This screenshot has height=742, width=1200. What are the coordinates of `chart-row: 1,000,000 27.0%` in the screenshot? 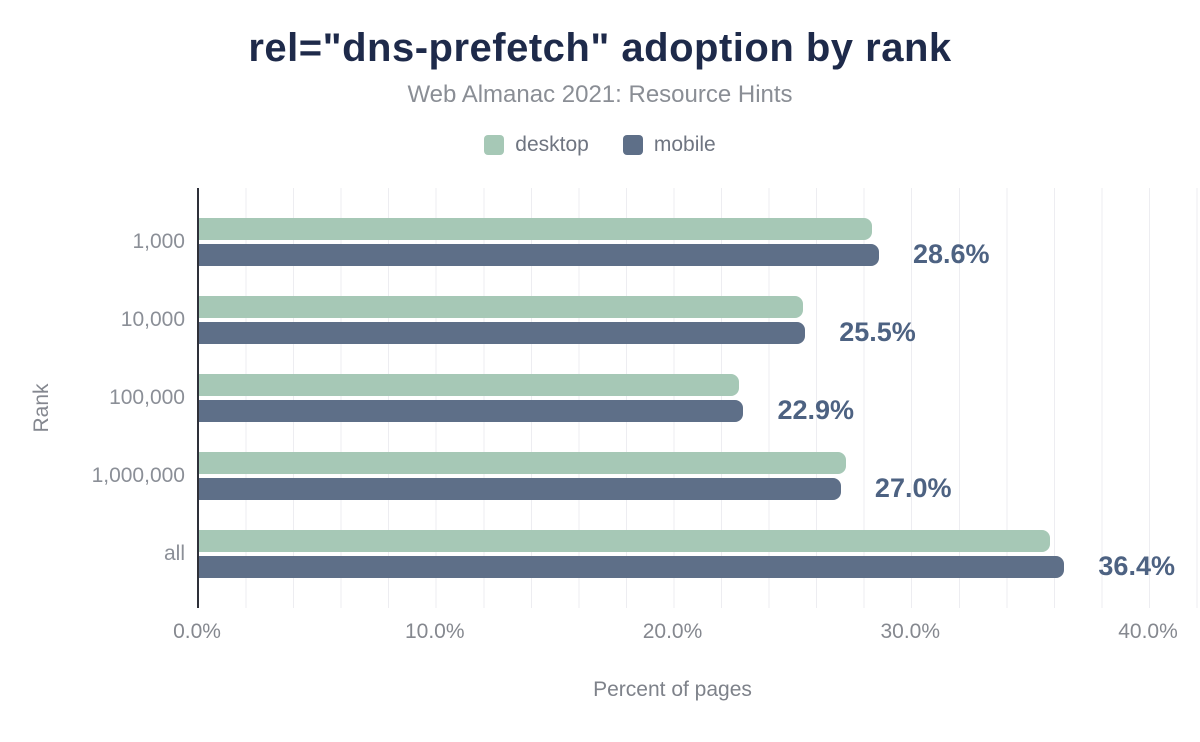 It's located at (645, 477).